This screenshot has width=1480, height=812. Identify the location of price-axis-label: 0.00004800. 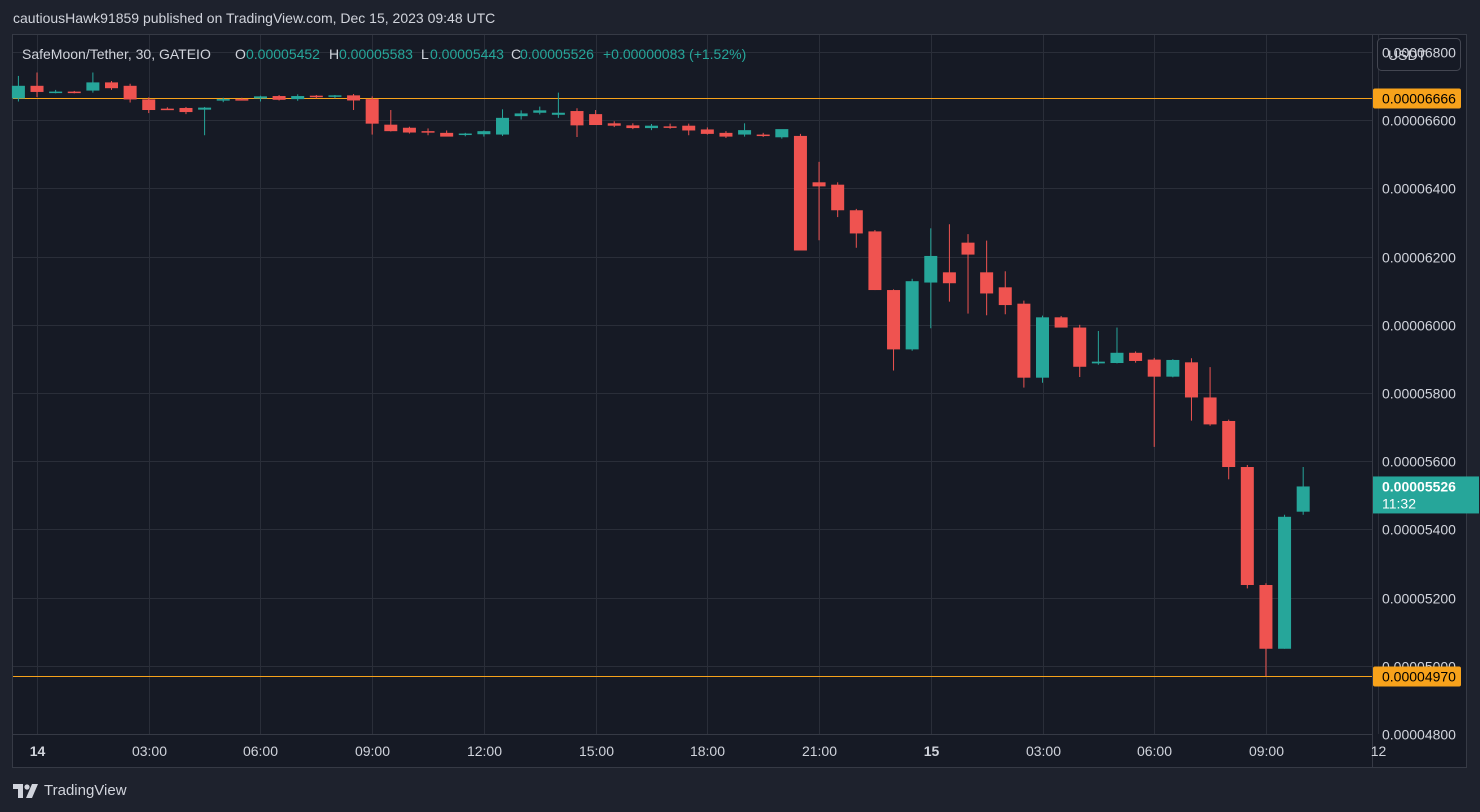
(1419, 735).